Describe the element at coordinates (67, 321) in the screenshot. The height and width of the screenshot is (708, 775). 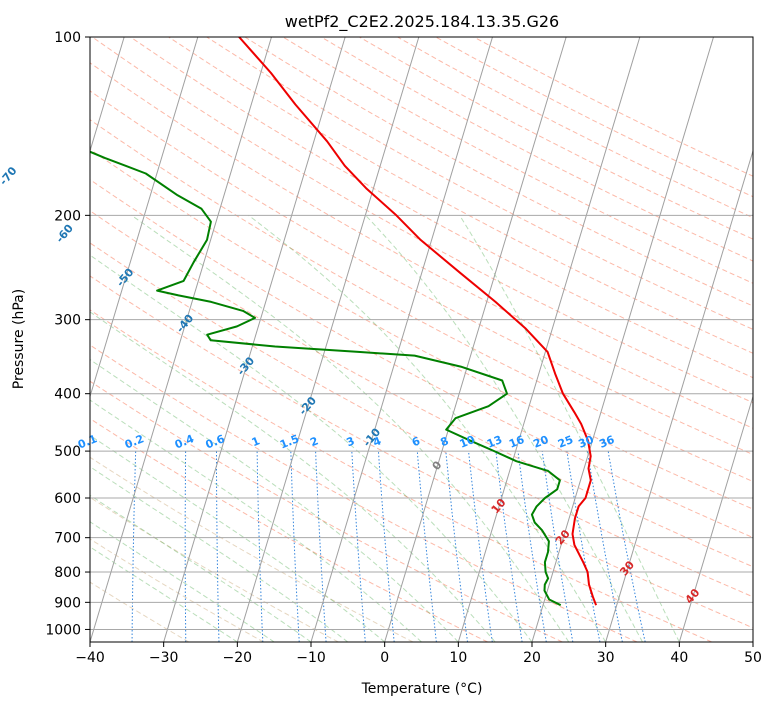
I see `y-tick-label: 300` at that location.